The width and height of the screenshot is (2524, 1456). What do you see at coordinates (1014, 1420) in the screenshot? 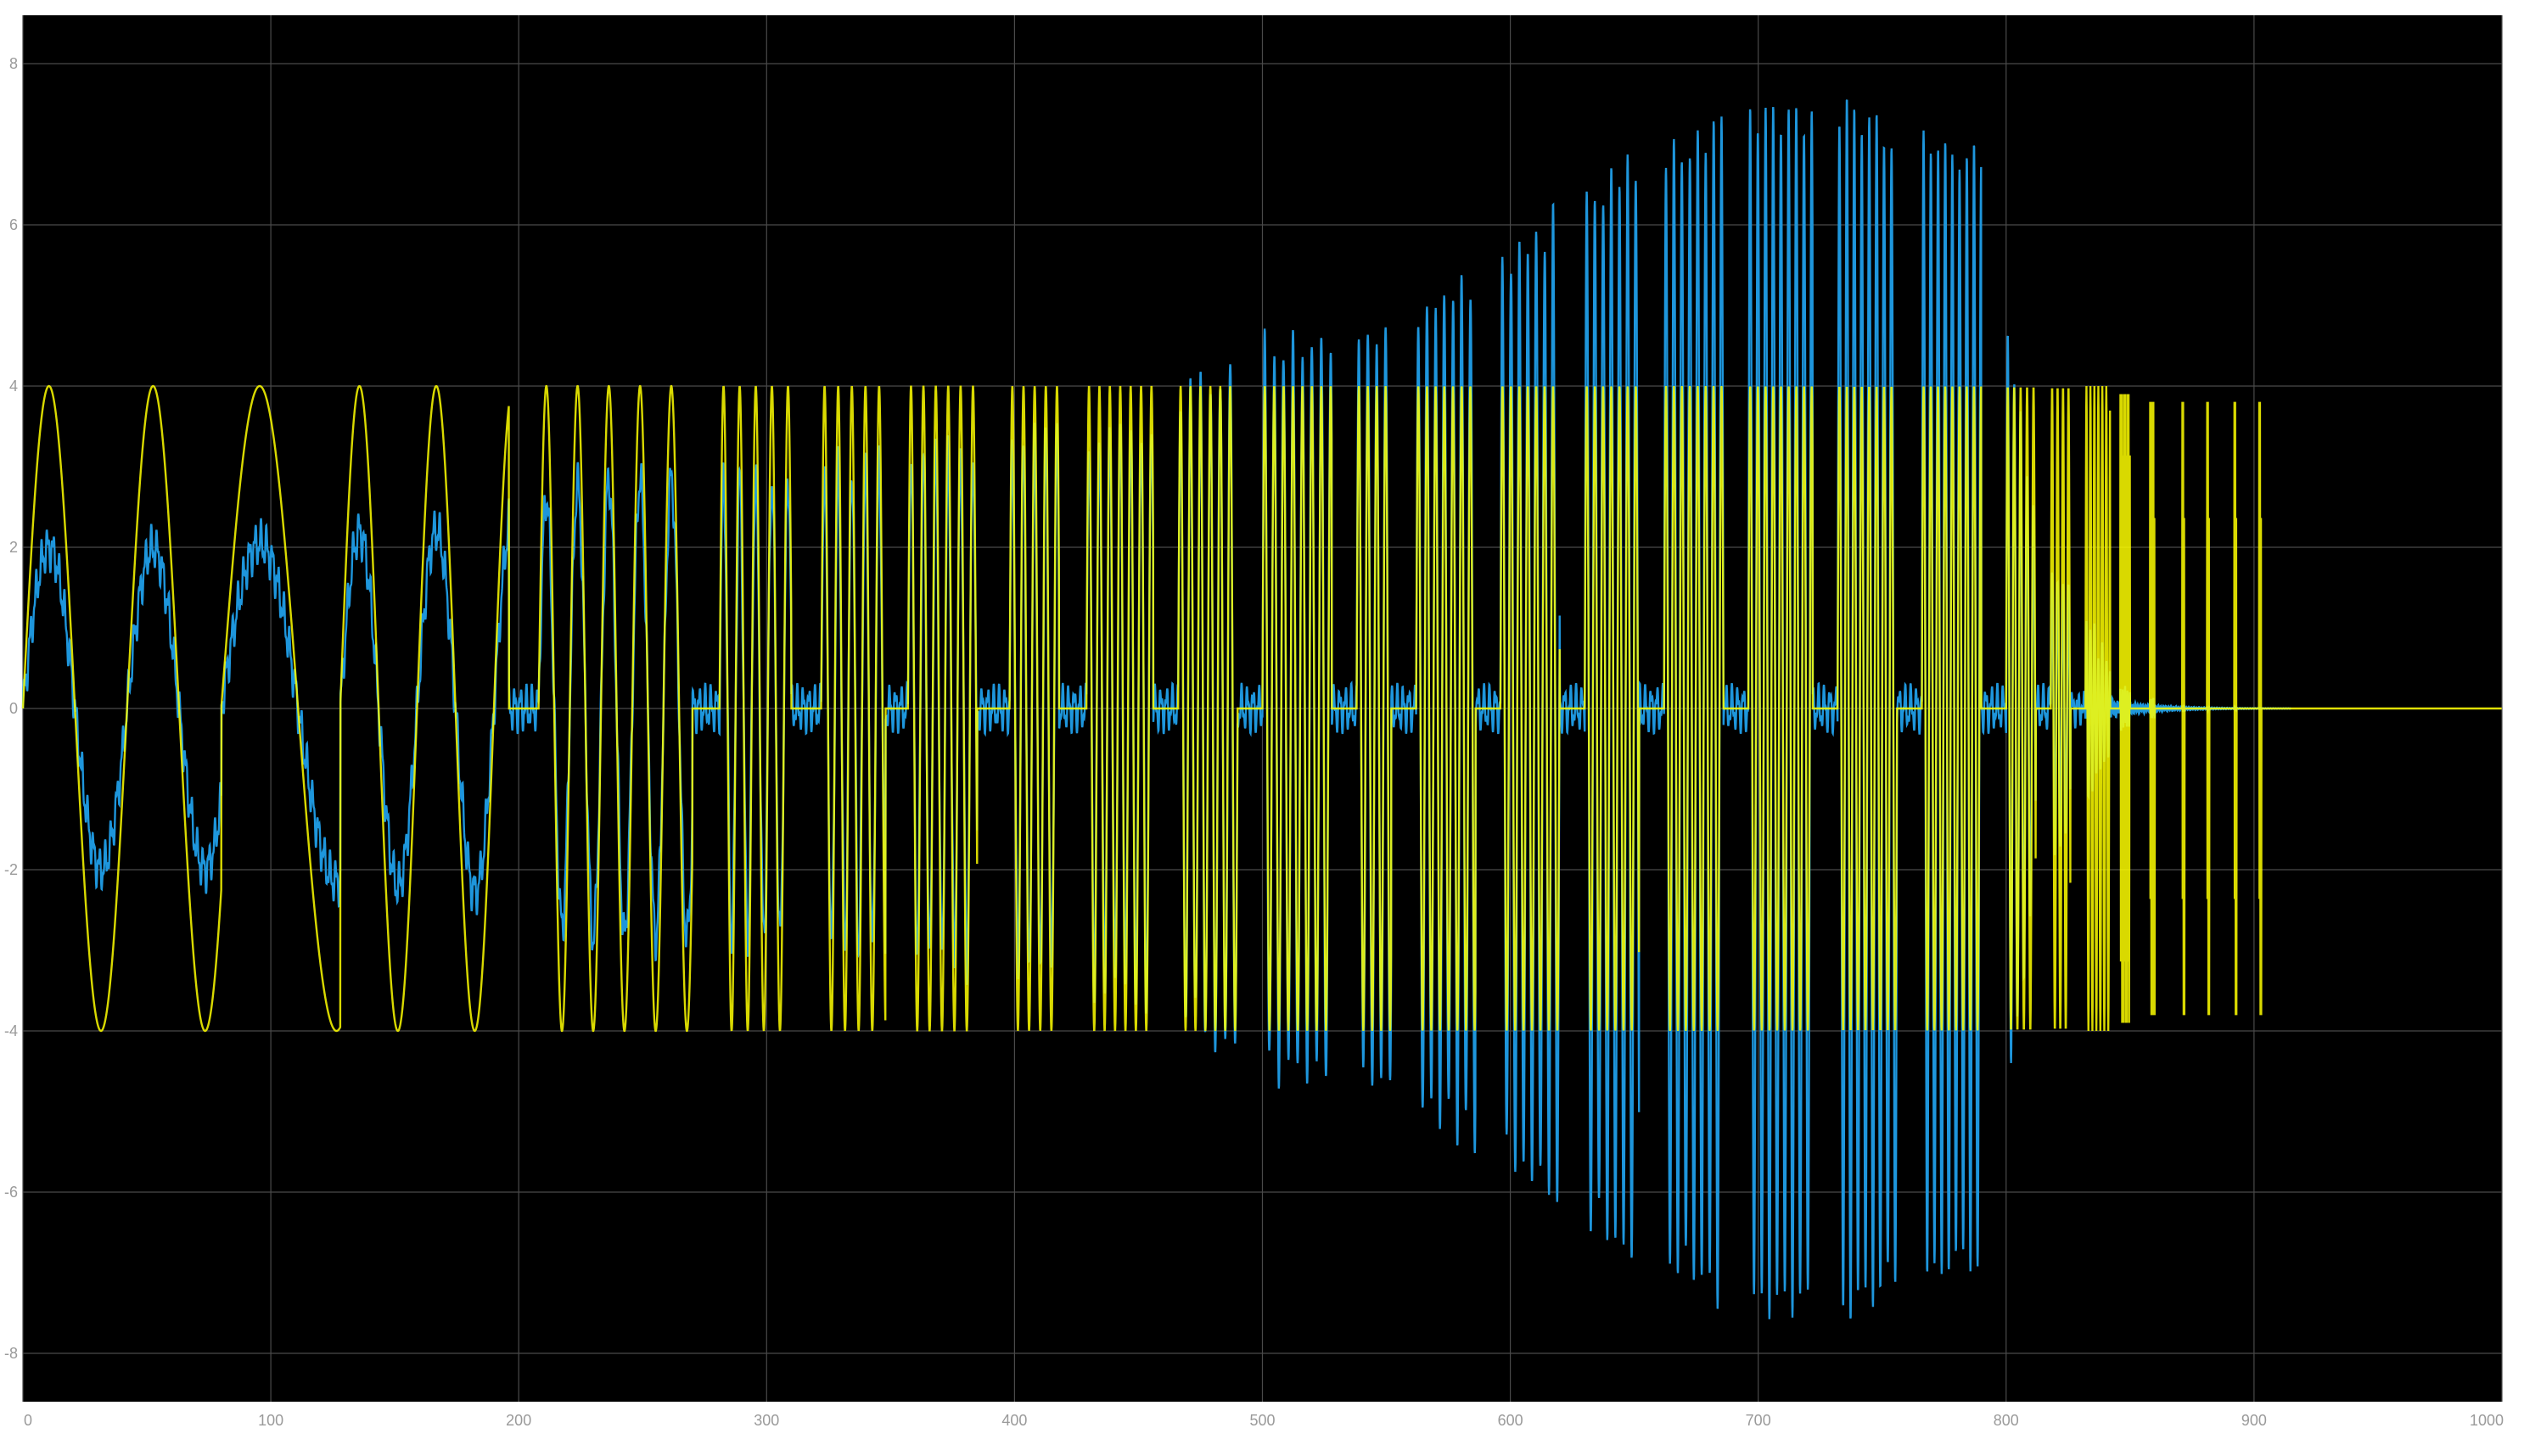
I see `x-tick-label: 400` at bounding box center [1014, 1420].